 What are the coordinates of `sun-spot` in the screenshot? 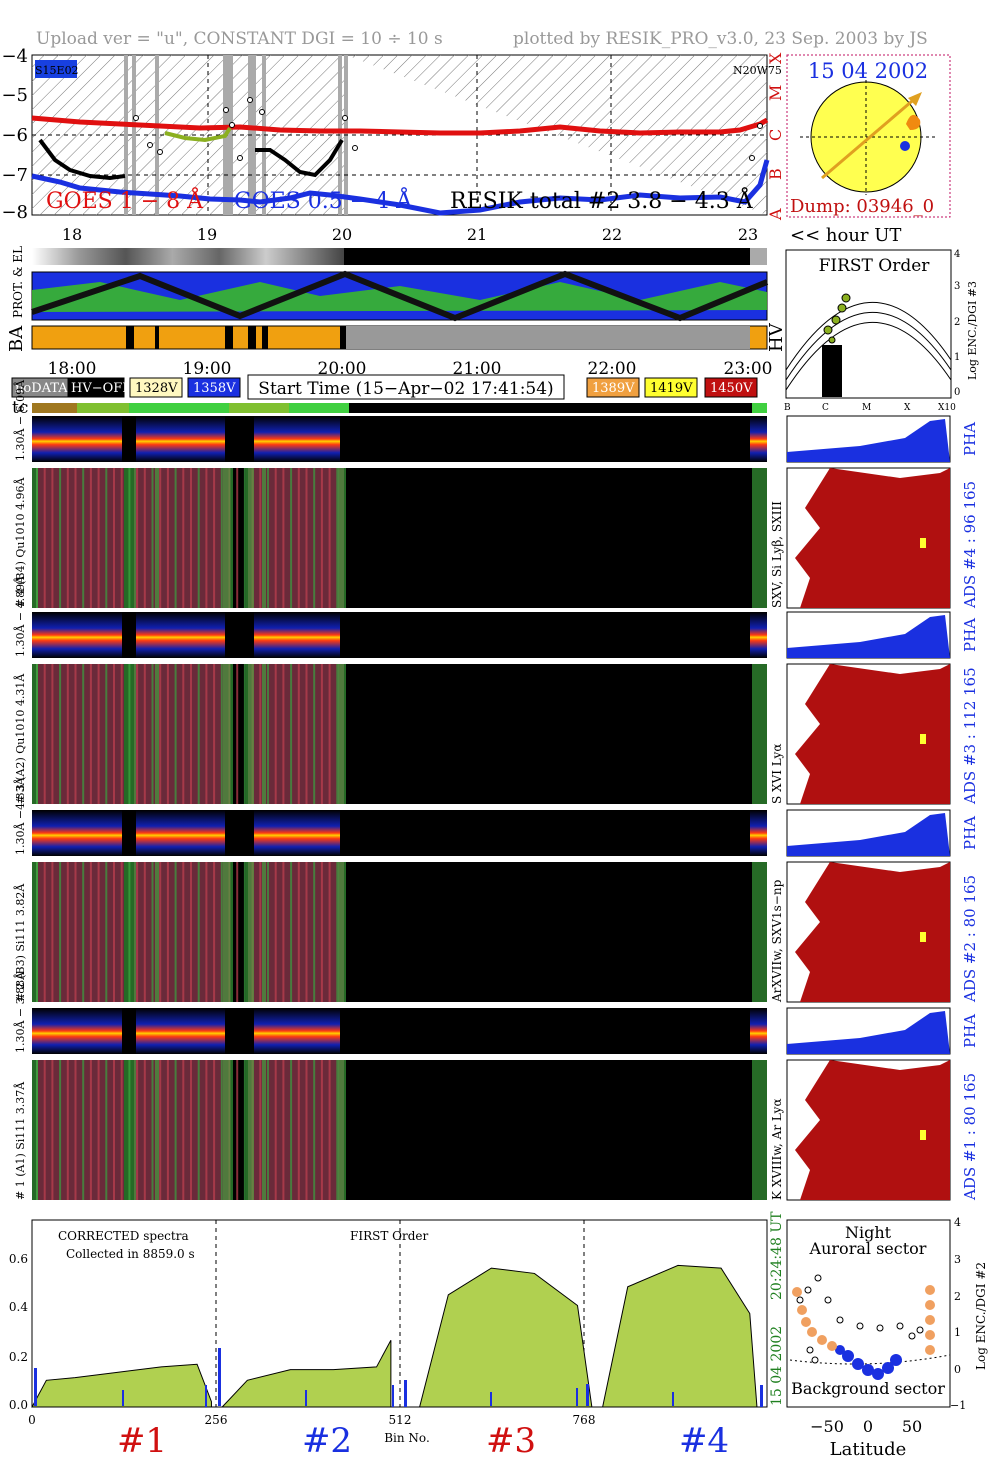 It's located at (905, 146).